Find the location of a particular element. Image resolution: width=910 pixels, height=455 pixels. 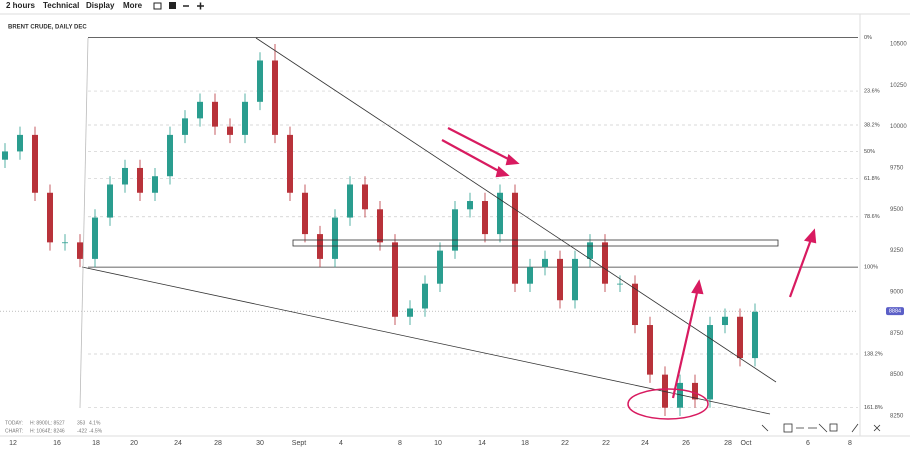

x-tick-label: 6 is located at coordinates (808, 443).